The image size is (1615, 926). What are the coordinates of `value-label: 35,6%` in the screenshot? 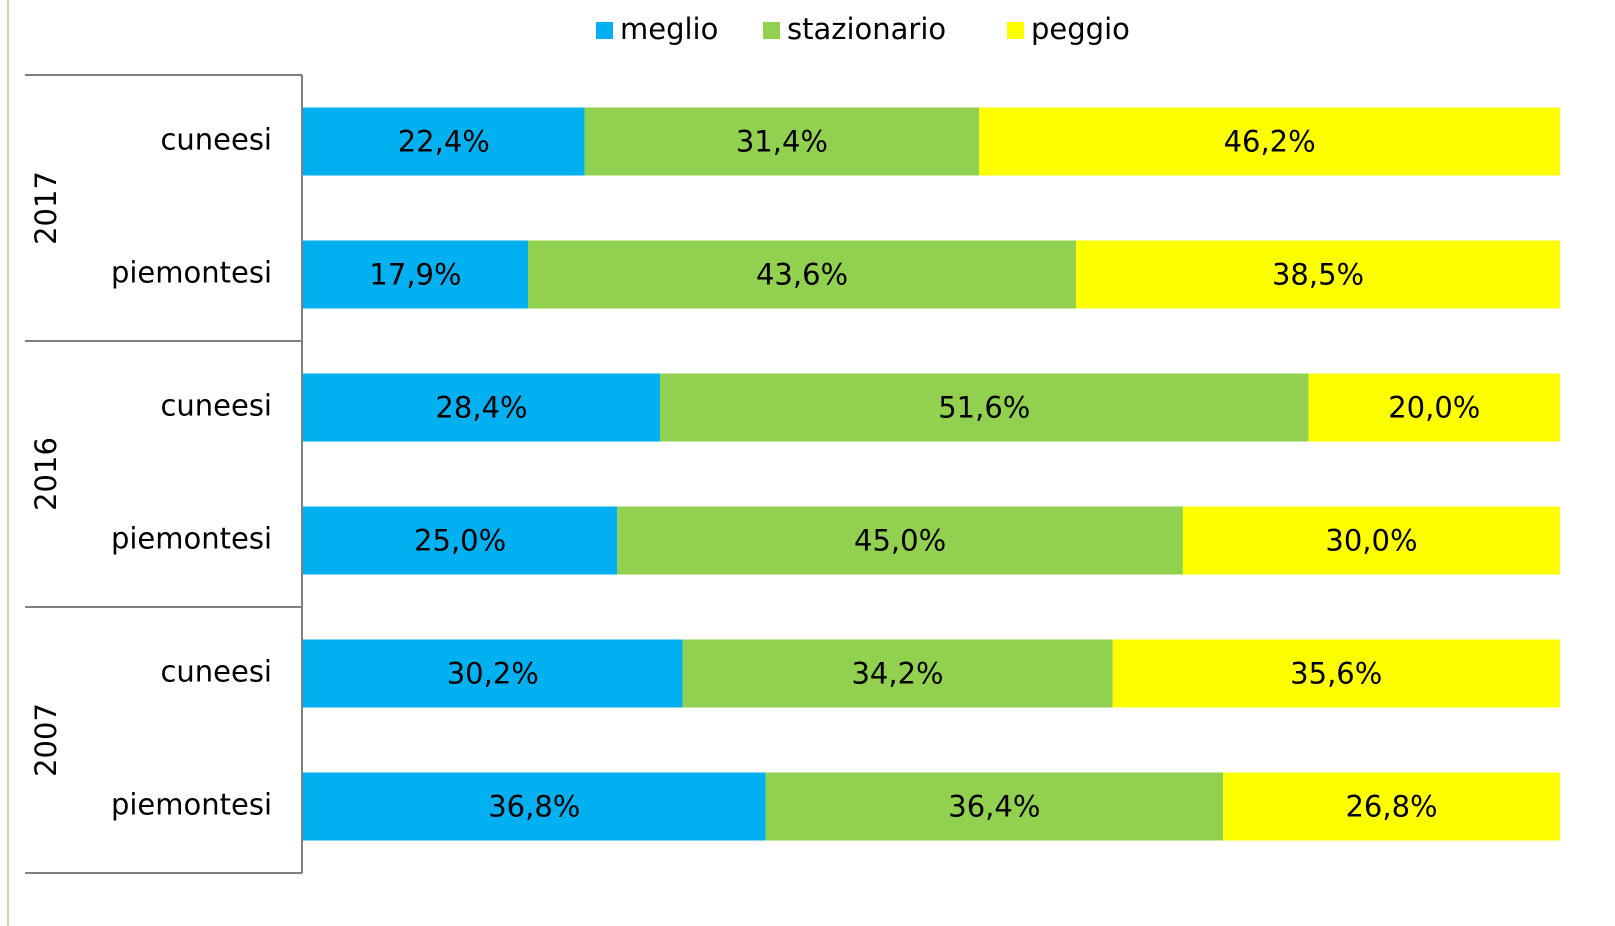 It's located at (1336, 674).